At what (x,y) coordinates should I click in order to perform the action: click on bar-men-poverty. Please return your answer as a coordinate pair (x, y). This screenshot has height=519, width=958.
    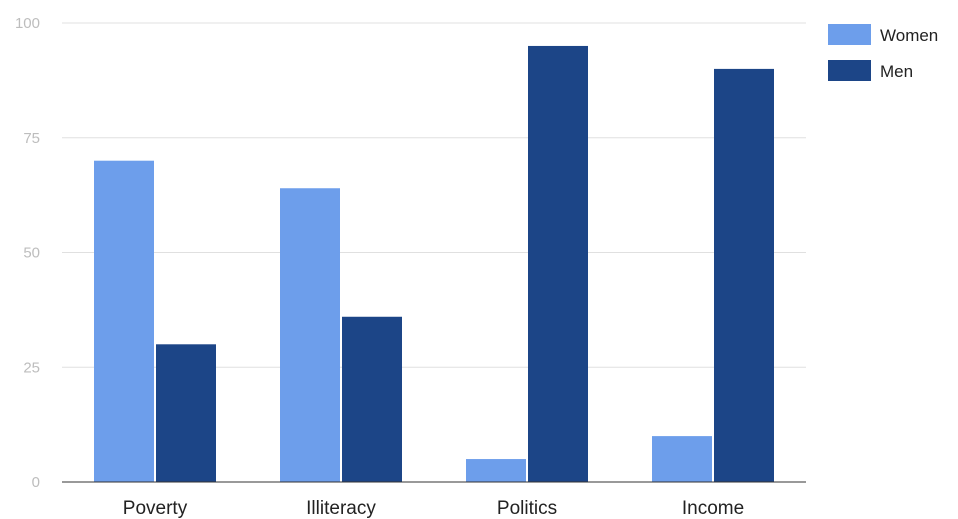
    Looking at the image, I should click on (186, 413).